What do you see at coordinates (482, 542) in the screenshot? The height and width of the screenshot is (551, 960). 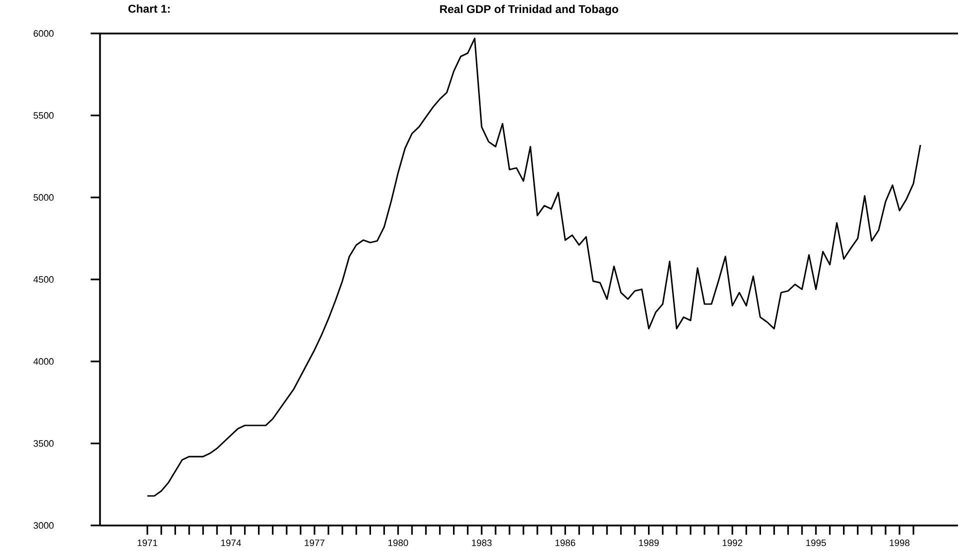 I see `x-tick-label: 1983` at bounding box center [482, 542].